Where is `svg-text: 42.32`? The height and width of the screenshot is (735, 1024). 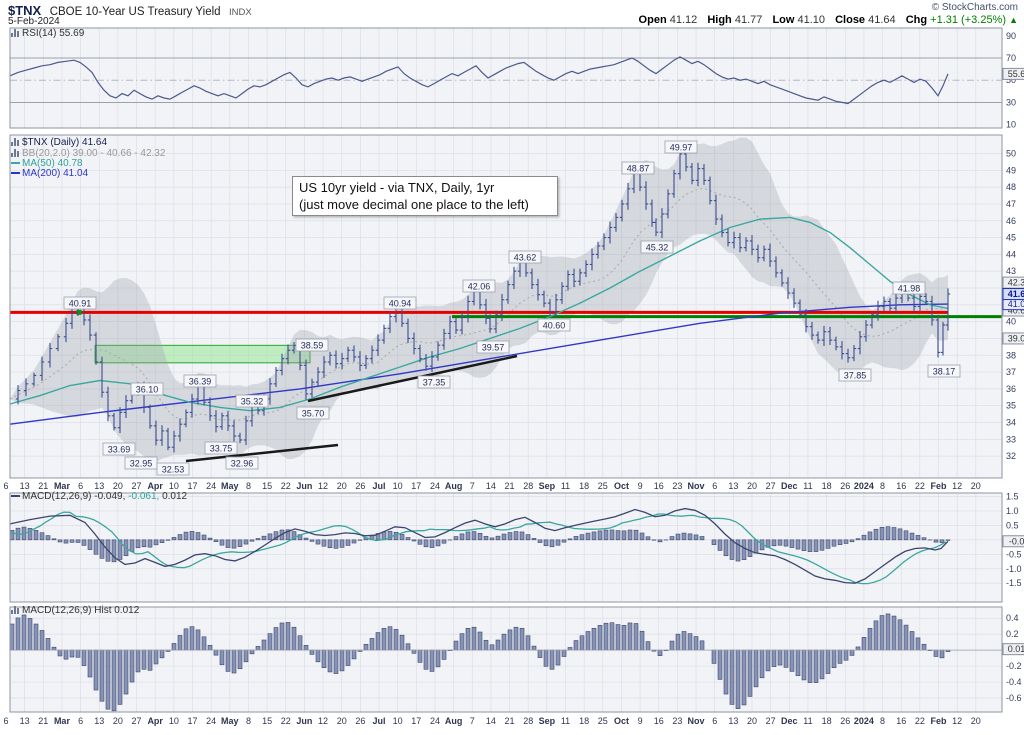
svg-text: 42.32 is located at coordinates (1016, 283).